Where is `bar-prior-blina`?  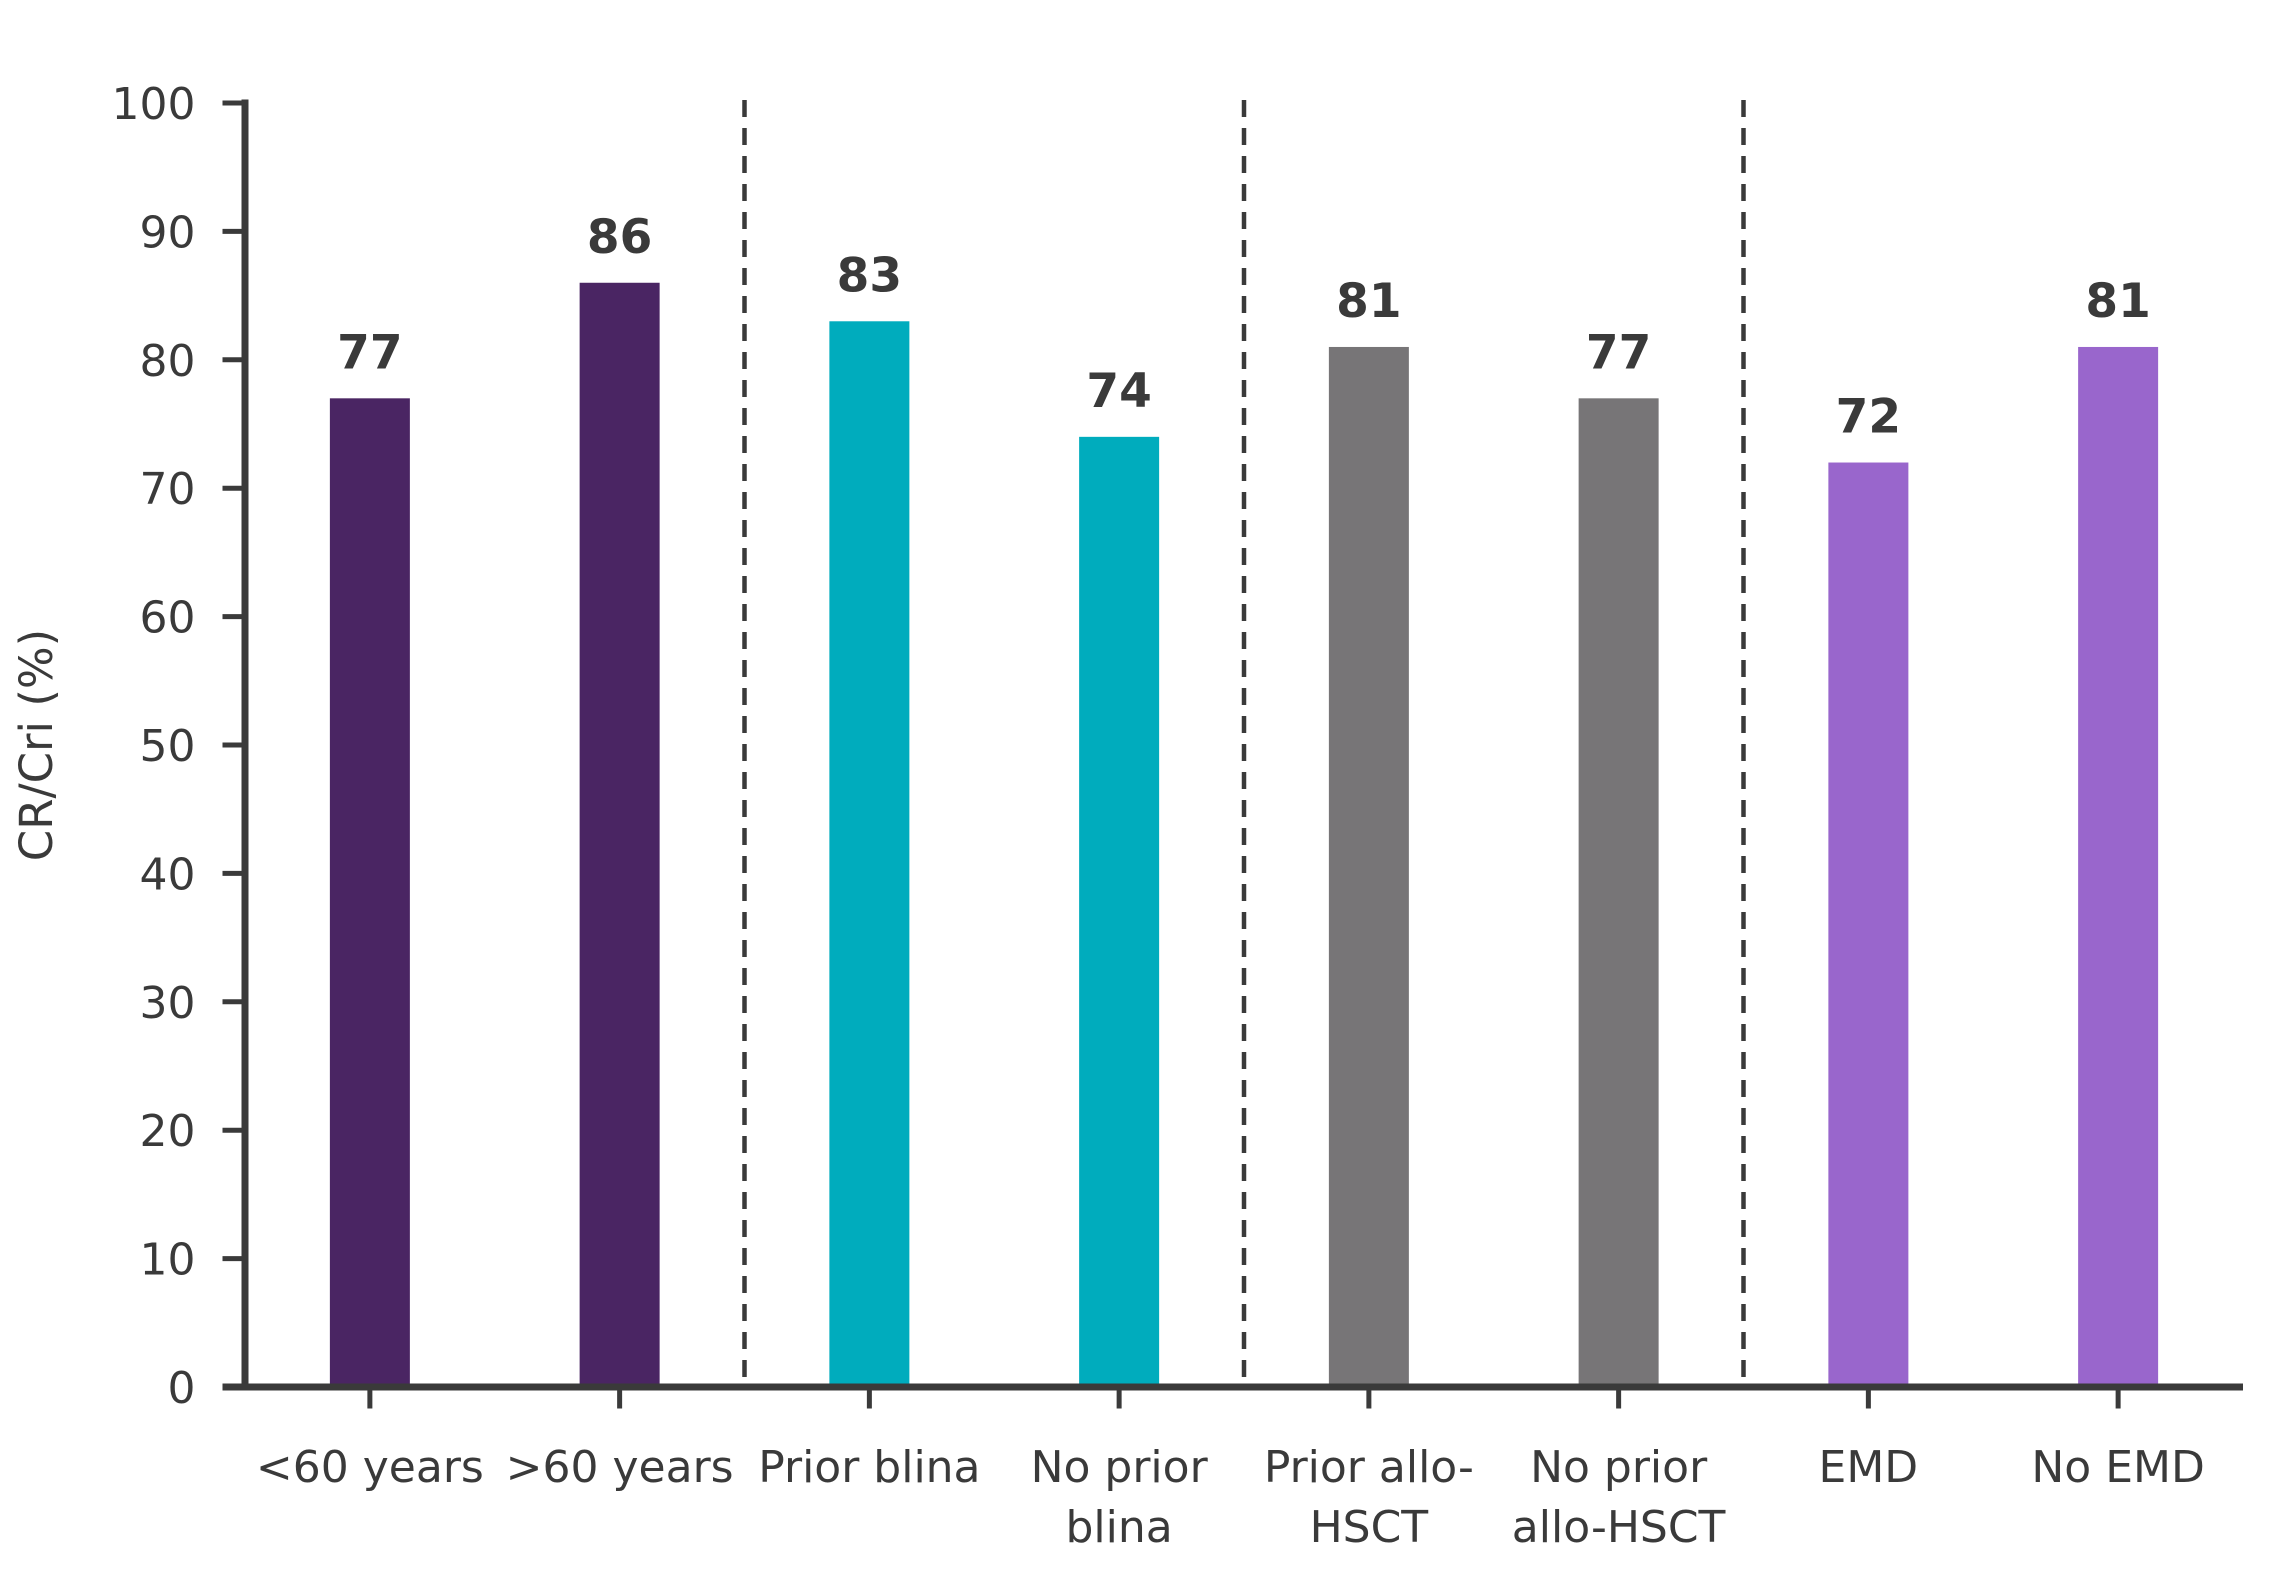
bar-prior-blina is located at coordinates (869, 854).